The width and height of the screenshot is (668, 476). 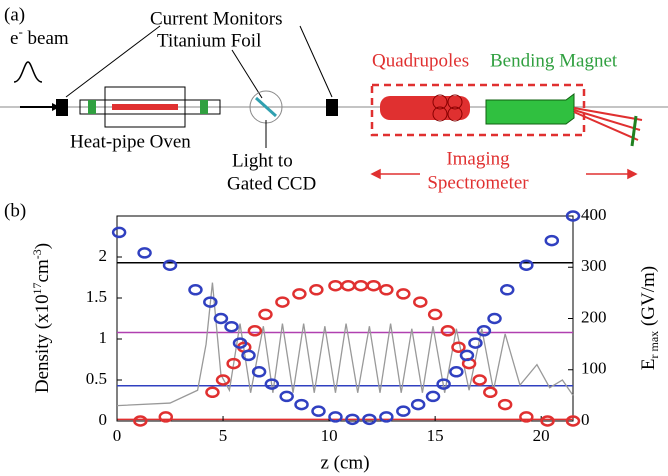 What do you see at coordinates (554, 60) in the screenshot?
I see `bending-magnet-label: Bending Magnet` at bounding box center [554, 60].